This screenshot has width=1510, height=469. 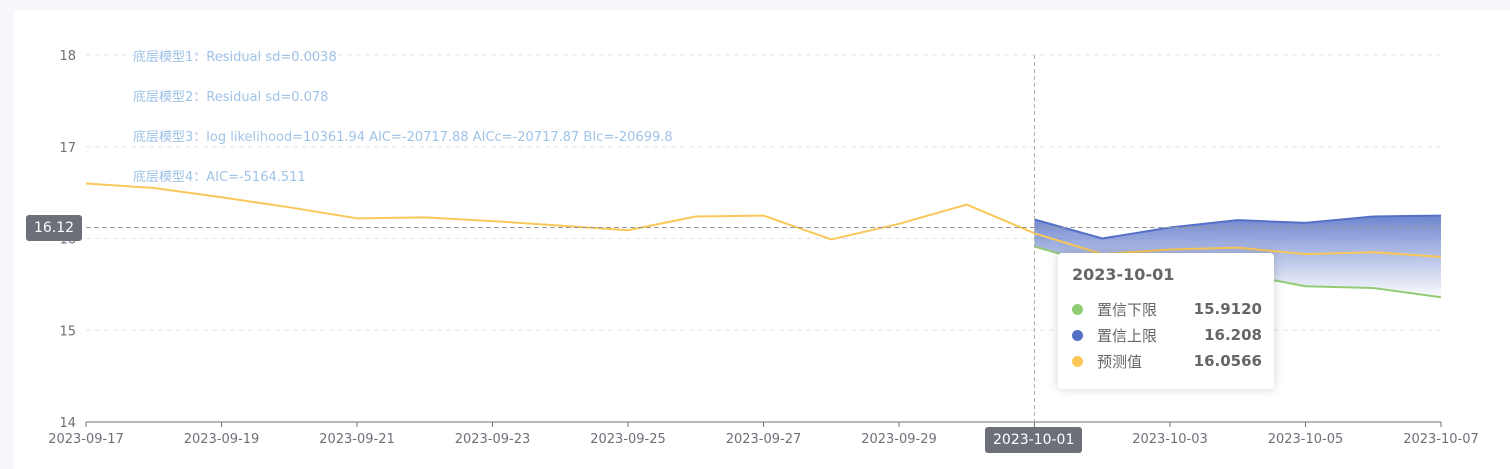 I want to click on x-tick-label: 2023-09-17, so click(x=86, y=439).